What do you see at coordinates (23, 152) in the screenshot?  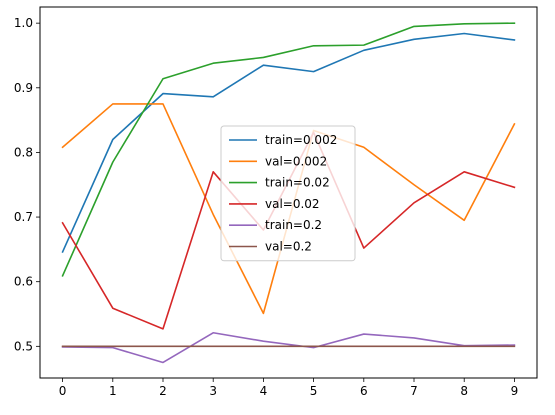 I see `y-tick-label: 0.8` at bounding box center [23, 152].